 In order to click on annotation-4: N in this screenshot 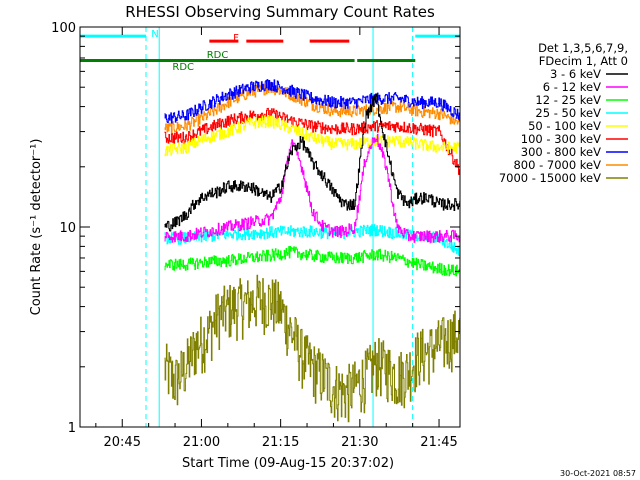, I will do `click(154, 34)`.